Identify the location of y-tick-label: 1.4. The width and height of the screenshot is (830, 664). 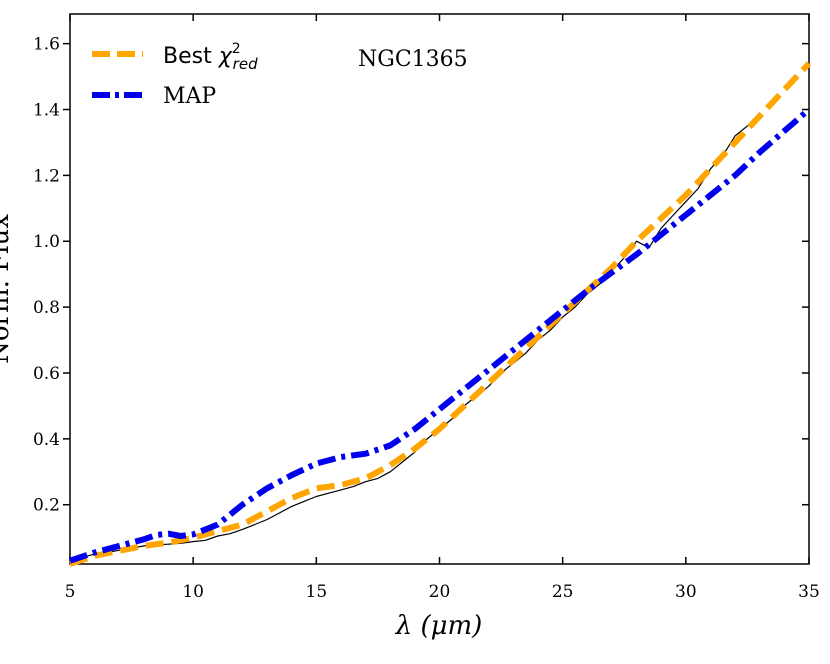
(46, 111).